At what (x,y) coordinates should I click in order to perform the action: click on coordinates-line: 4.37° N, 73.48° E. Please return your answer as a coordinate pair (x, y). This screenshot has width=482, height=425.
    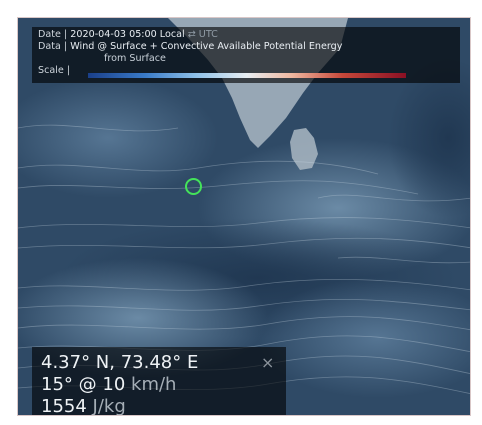
    Looking at the image, I should click on (163, 363).